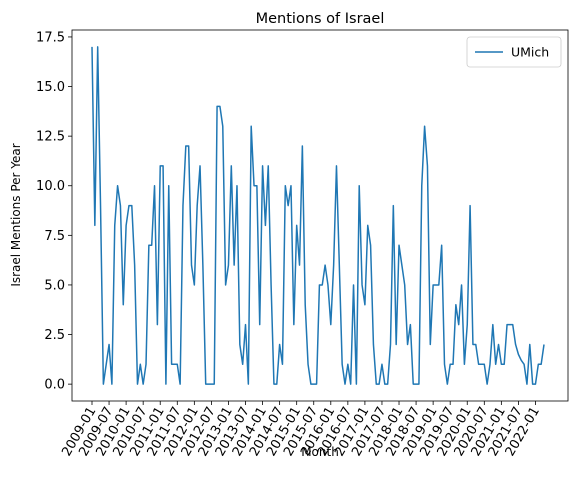  What do you see at coordinates (54, 211) in the screenshot?
I see `y-axis: 0.0 2.5 5.0 7.5 10.0 12.5 15.0 17.5` at bounding box center [54, 211].